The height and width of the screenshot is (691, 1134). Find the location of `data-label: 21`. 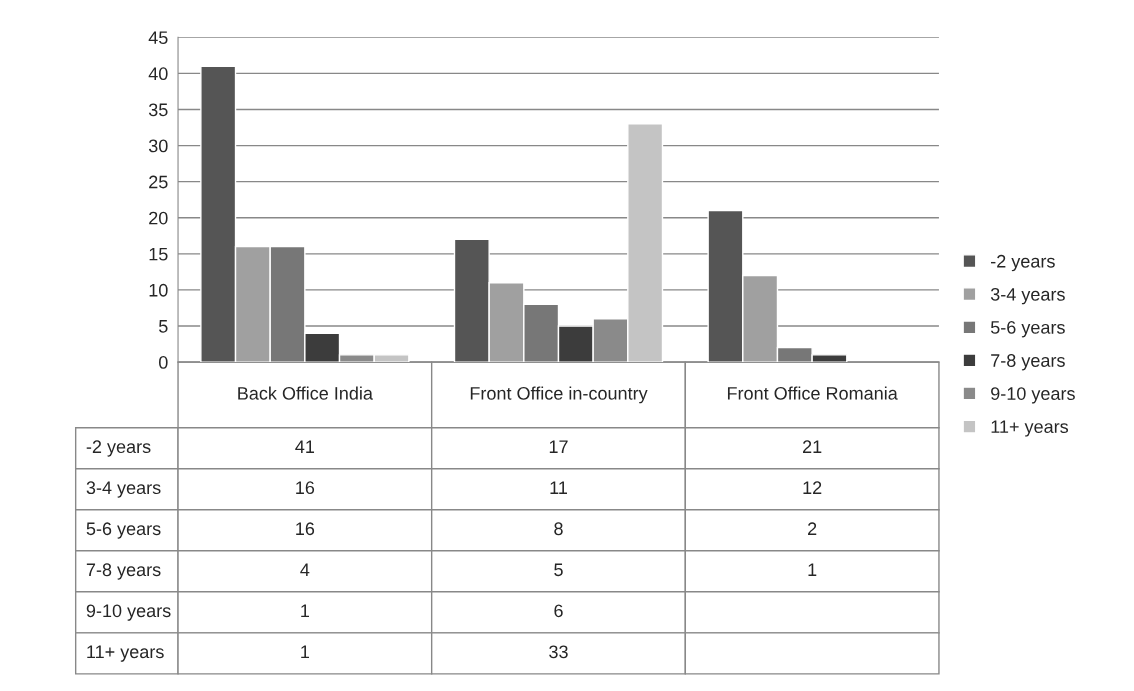

data-label: 21 is located at coordinates (812, 446).